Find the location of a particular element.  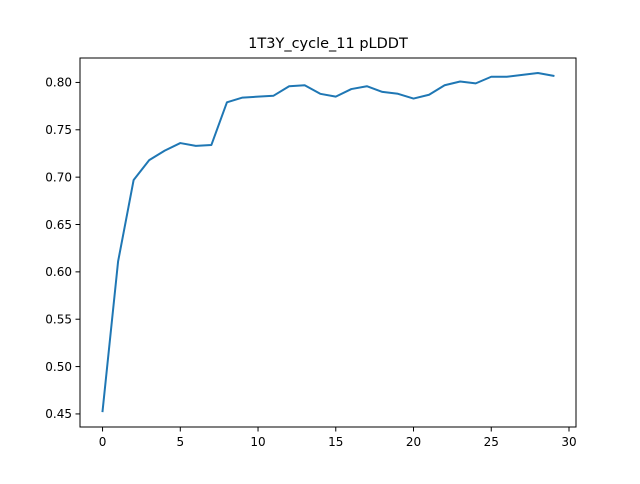

x-tick-label: 30 is located at coordinates (568, 442).